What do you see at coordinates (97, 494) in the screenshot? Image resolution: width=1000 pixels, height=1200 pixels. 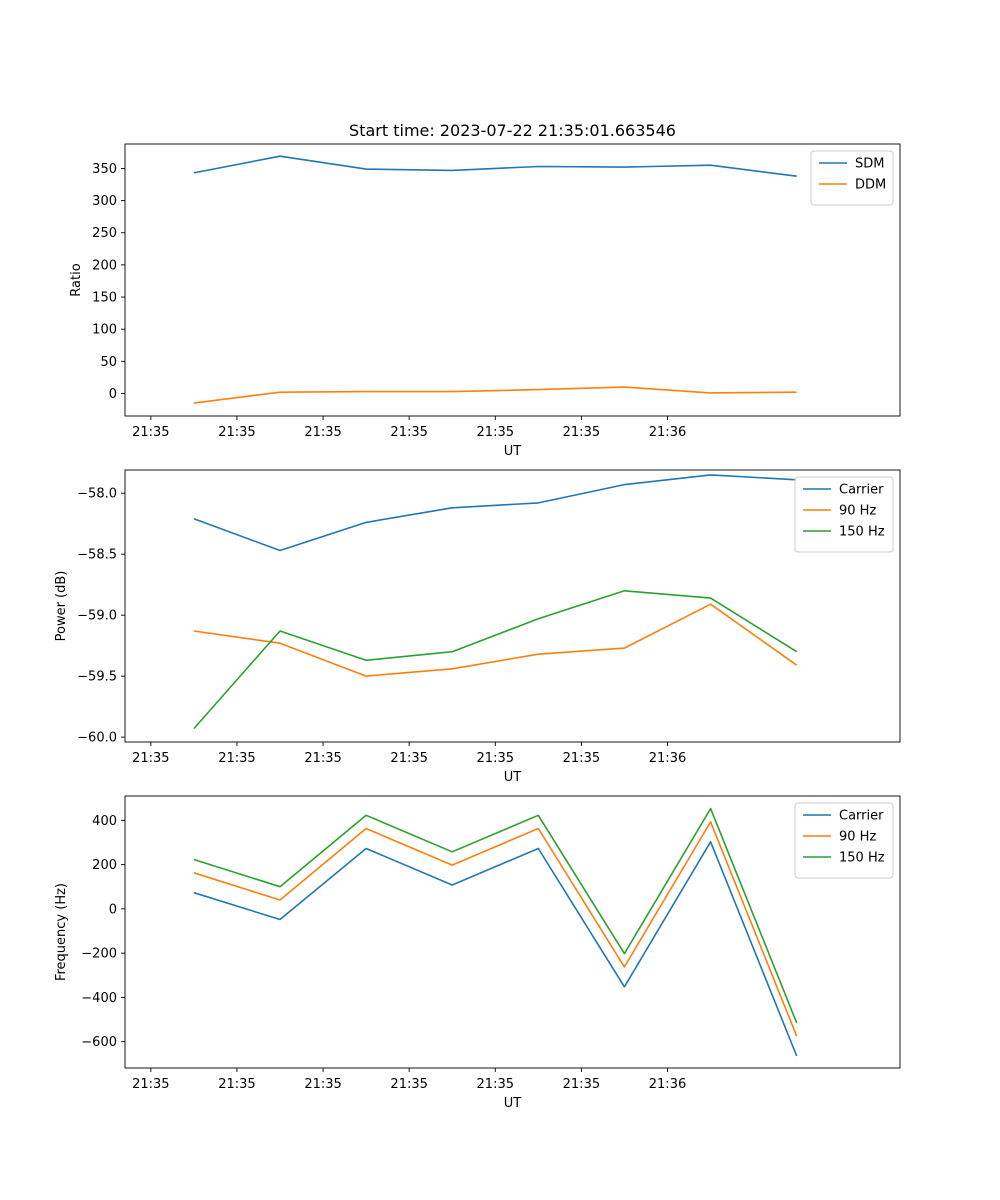 I see `y-tick-label: −58.0` at bounding box center [97, 494].